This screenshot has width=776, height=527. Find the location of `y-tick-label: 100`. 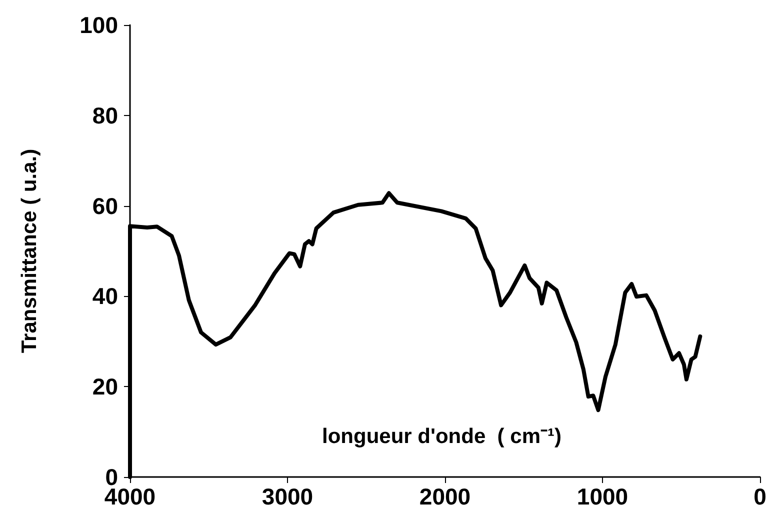

y-tick-label: 100 is located at coordinates (99, 25).